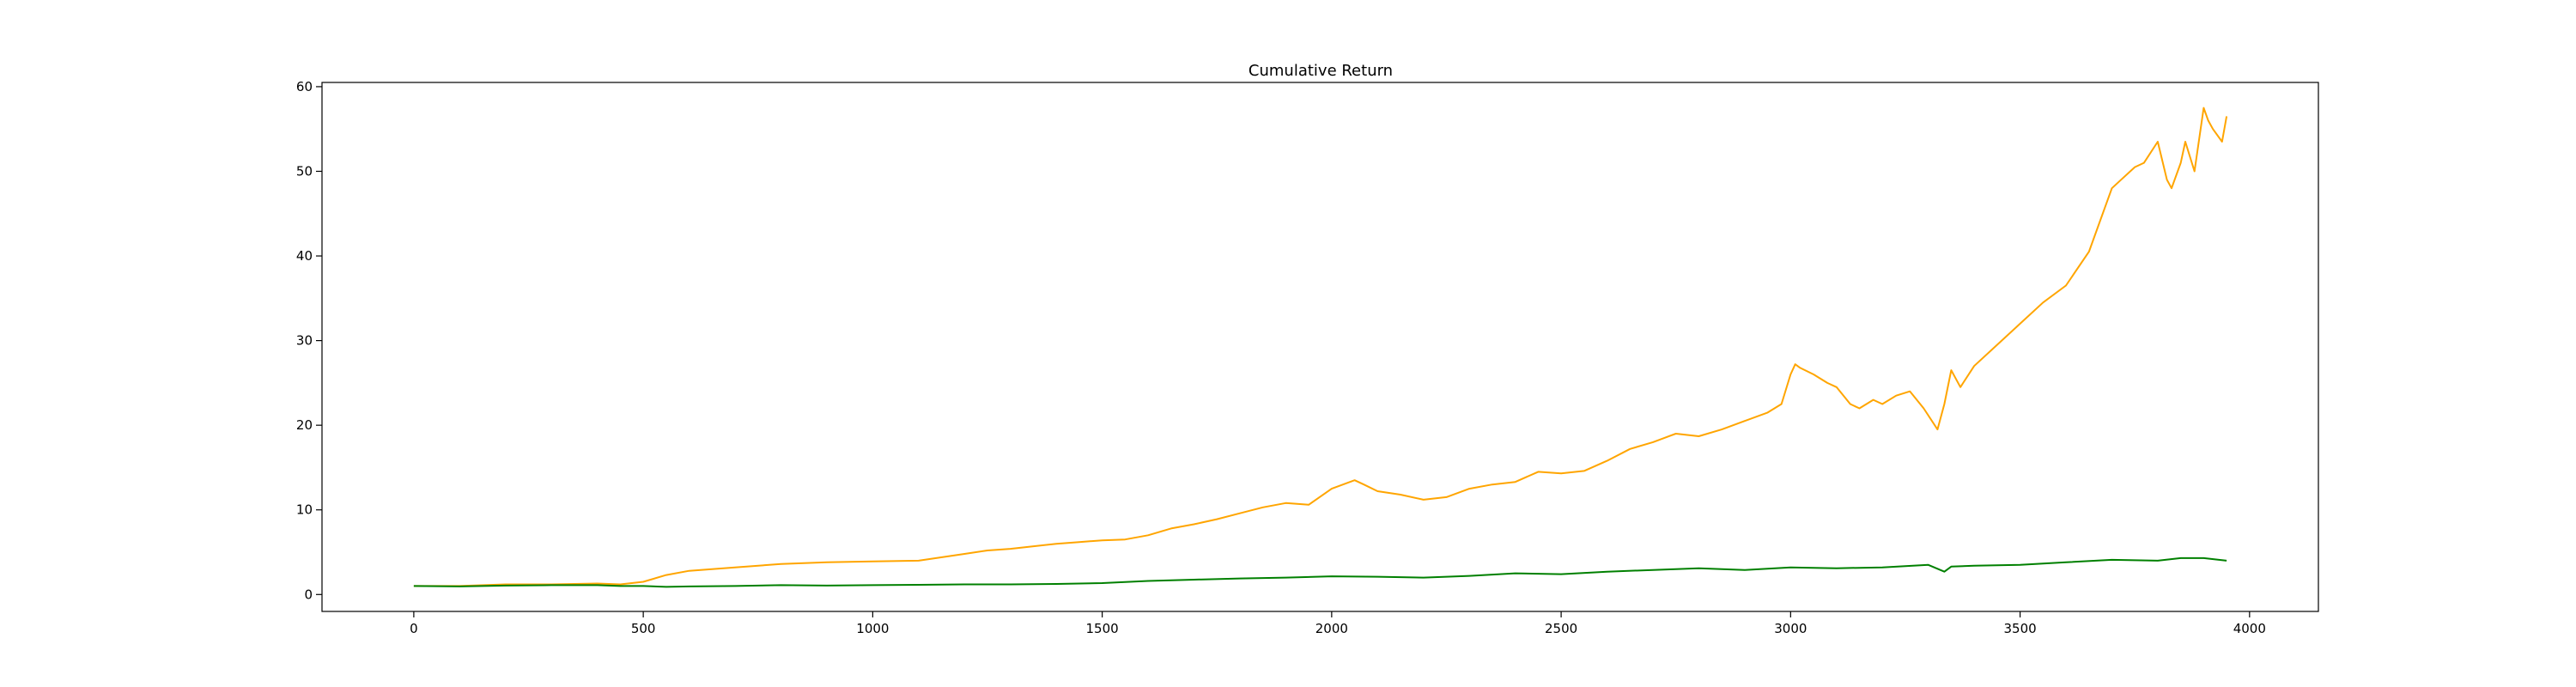 This screenshot has width=2576, height=687. Describe the element at coordinates (304, 86) in the screenshot. I see `y-tick-label: 60` at that location.